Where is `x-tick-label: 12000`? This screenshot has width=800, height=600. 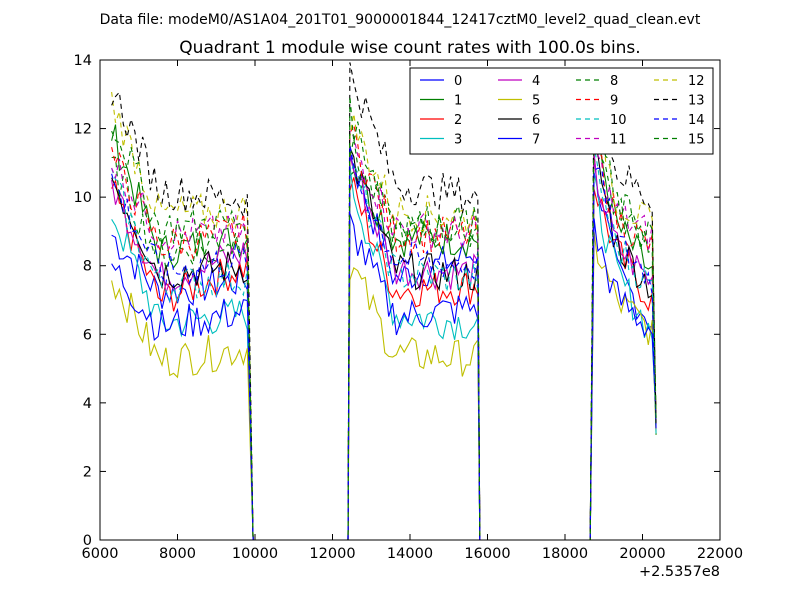
x-tick-label: 12000 is located at coordinates (332, 554).